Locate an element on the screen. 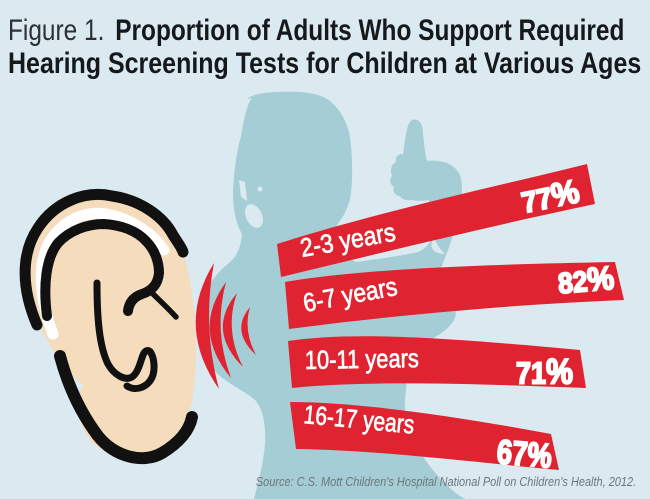  svg-text: 71% is located at coordinates (544, 372).